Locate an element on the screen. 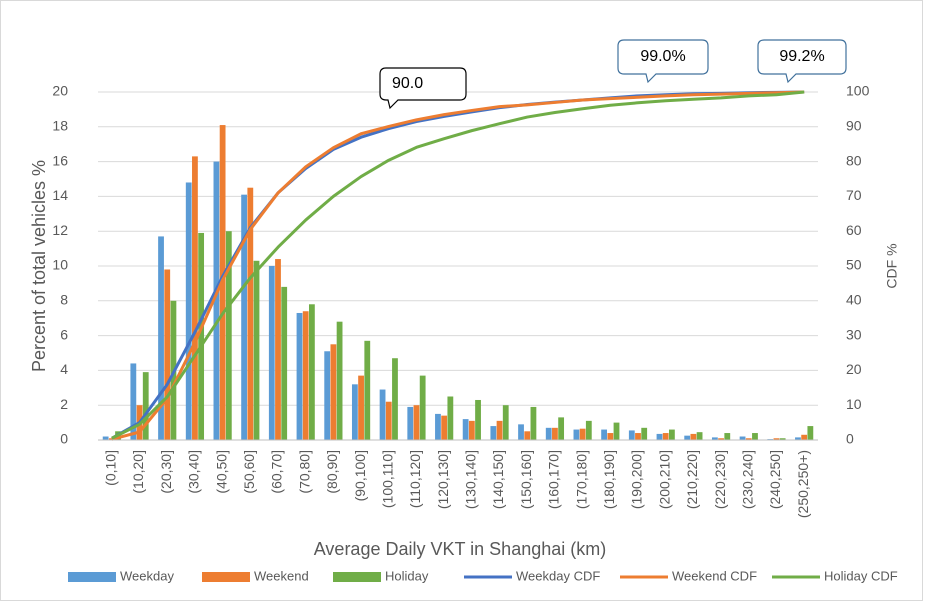 The height and width of the screenshot is (608, 925). y-tick-label: 10 is located at coordinates (60, 265).